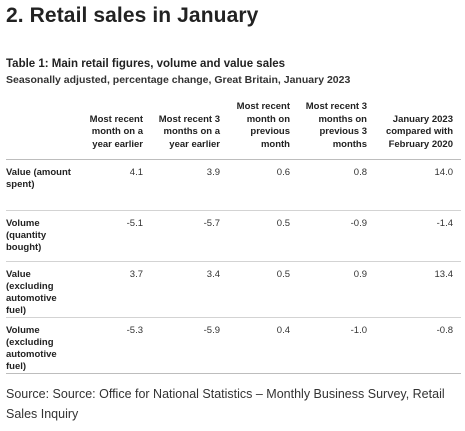 The image size is (465, 431). I want to click on column-header: Most recent 3 months on a year earlier, so click(189, 130).